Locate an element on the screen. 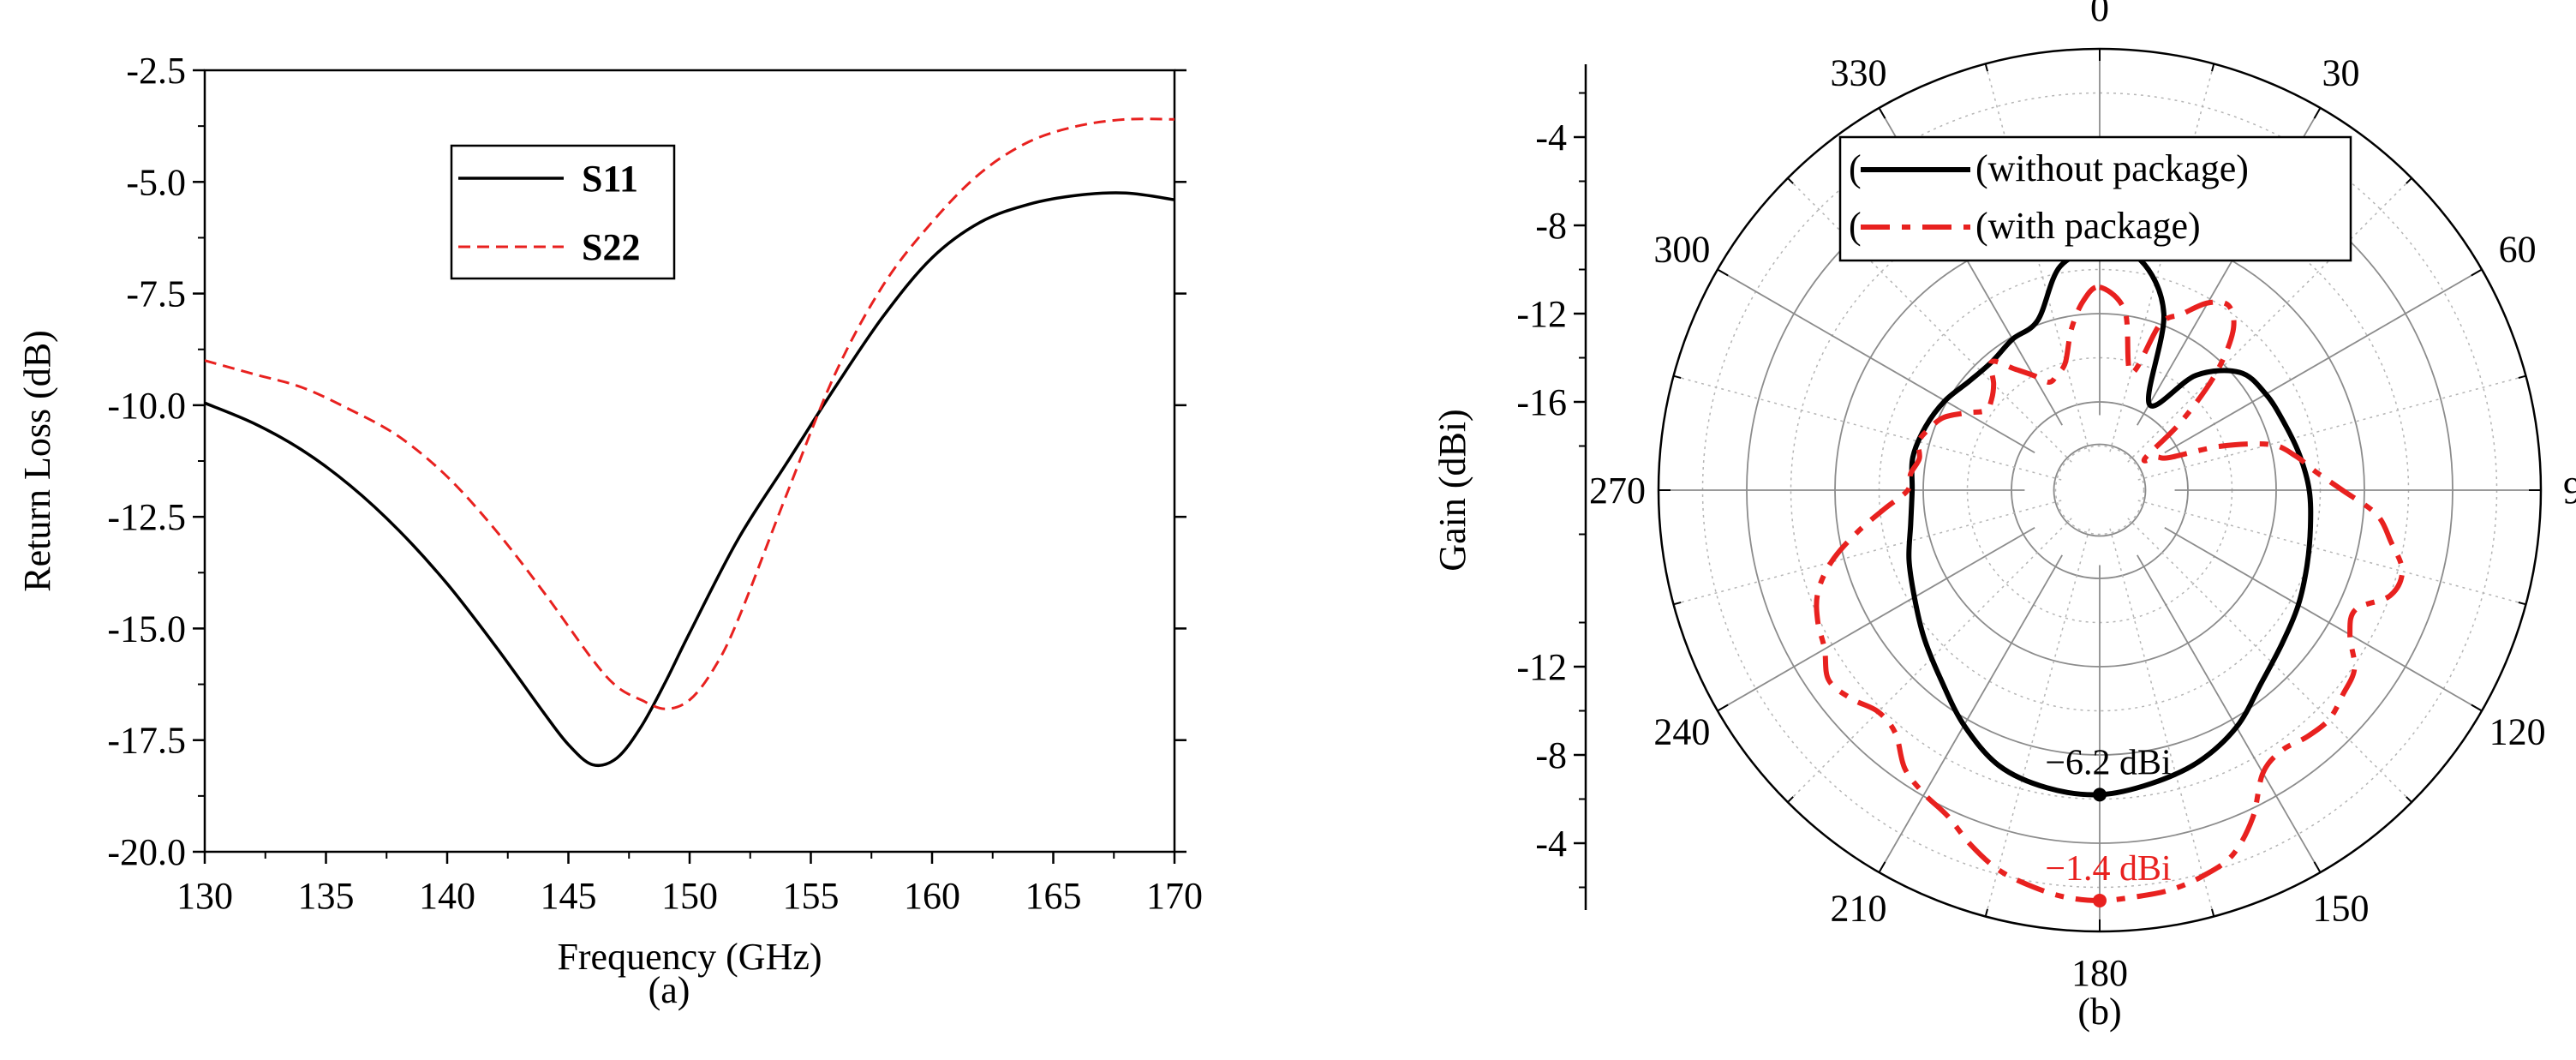  polar-legend-box is located at coordinates (2095, 198).